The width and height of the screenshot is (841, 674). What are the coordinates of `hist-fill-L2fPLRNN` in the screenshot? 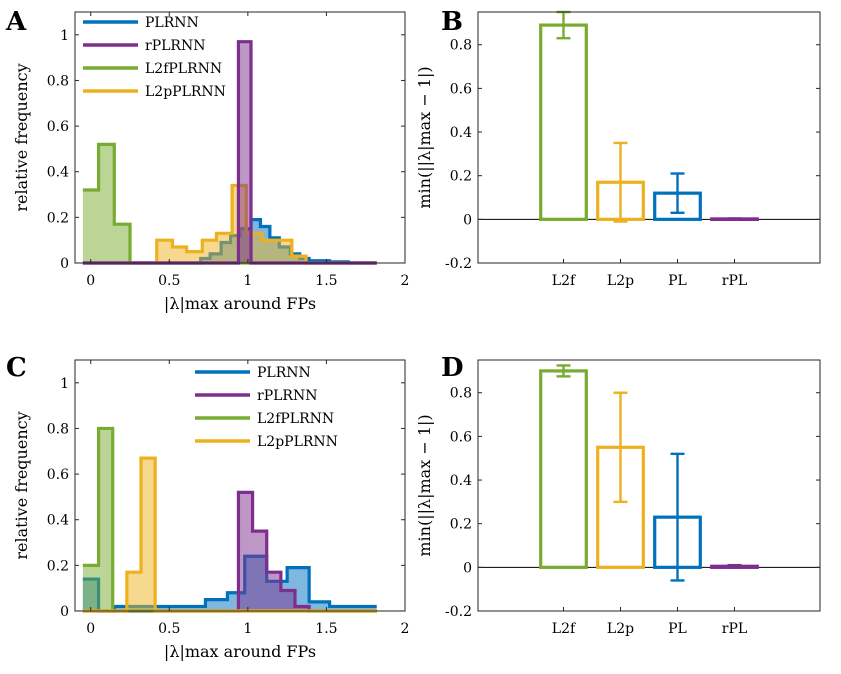 It's located at (229, 203).